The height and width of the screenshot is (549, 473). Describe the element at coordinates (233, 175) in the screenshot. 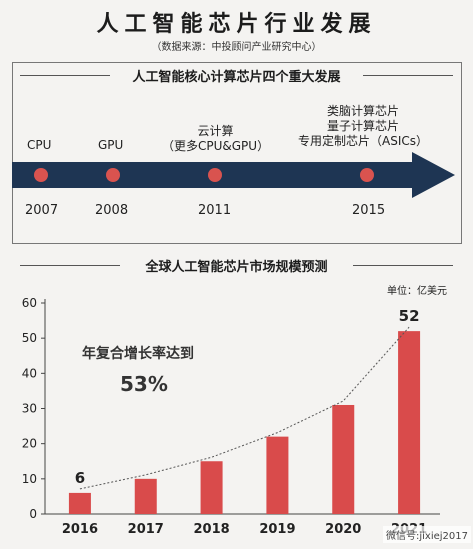

I see `timeline-arrow` at that location.